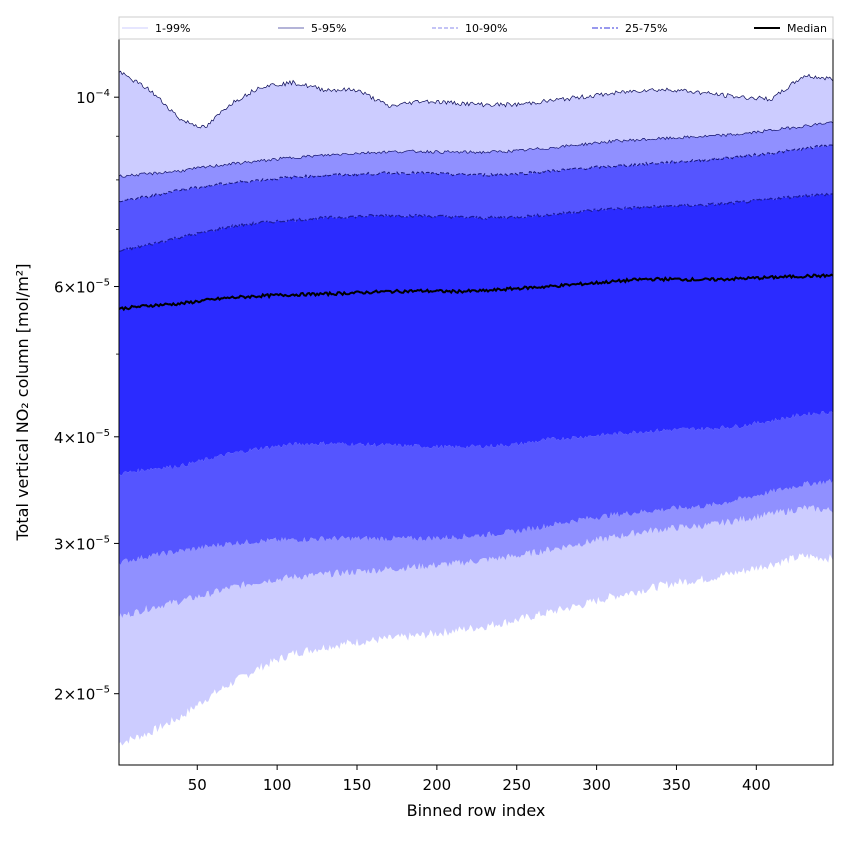 This screenshot has width=850, height=850. What do you see at coordinates (646, 28) in the screenshot?
I see `legend-label: 25-75%` at bounding box center [646, 28].